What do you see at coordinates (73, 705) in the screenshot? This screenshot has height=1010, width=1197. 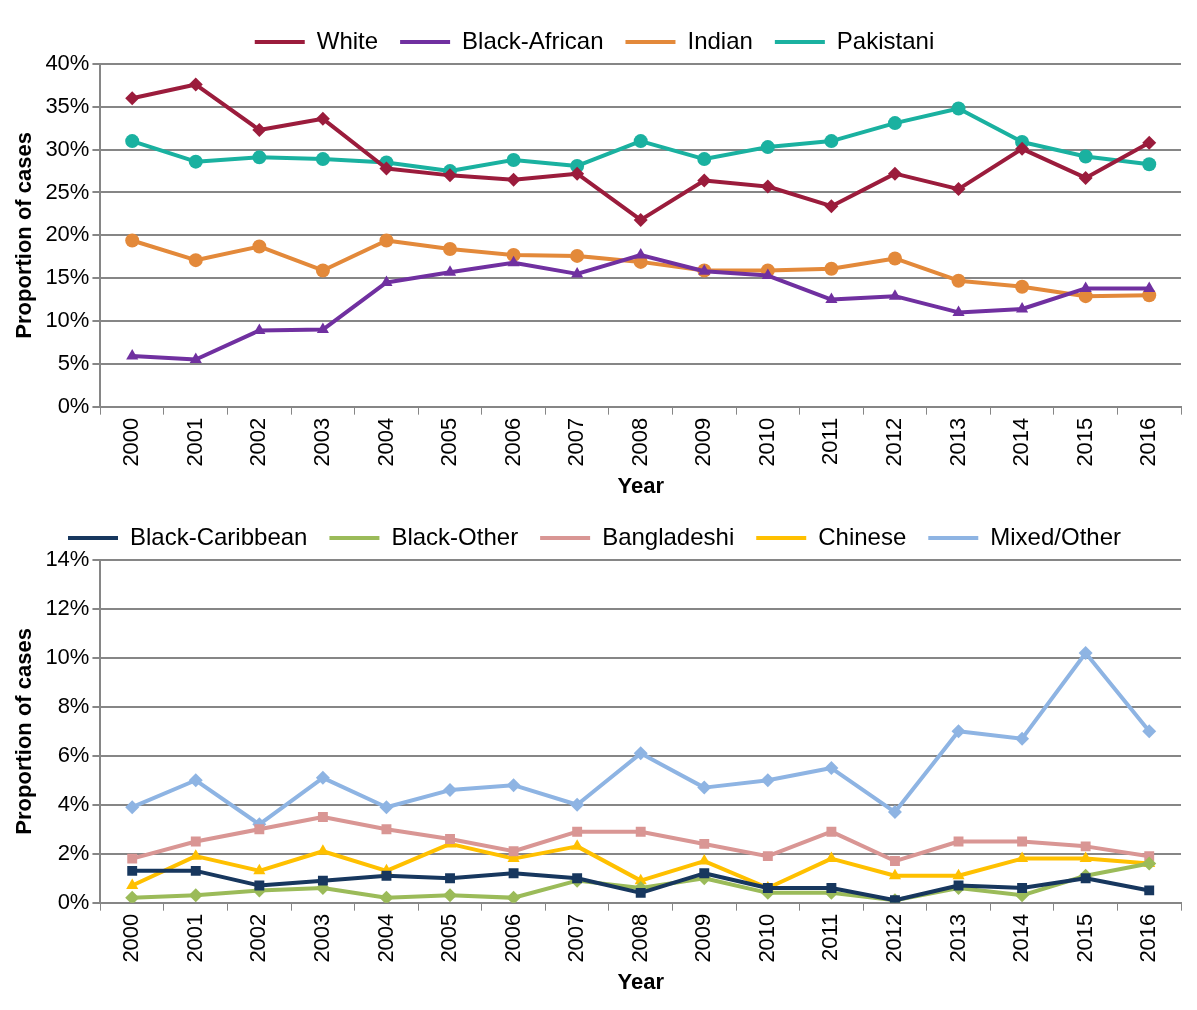 I see `y-tick-label: 8%` at bounding box center [73, 705].